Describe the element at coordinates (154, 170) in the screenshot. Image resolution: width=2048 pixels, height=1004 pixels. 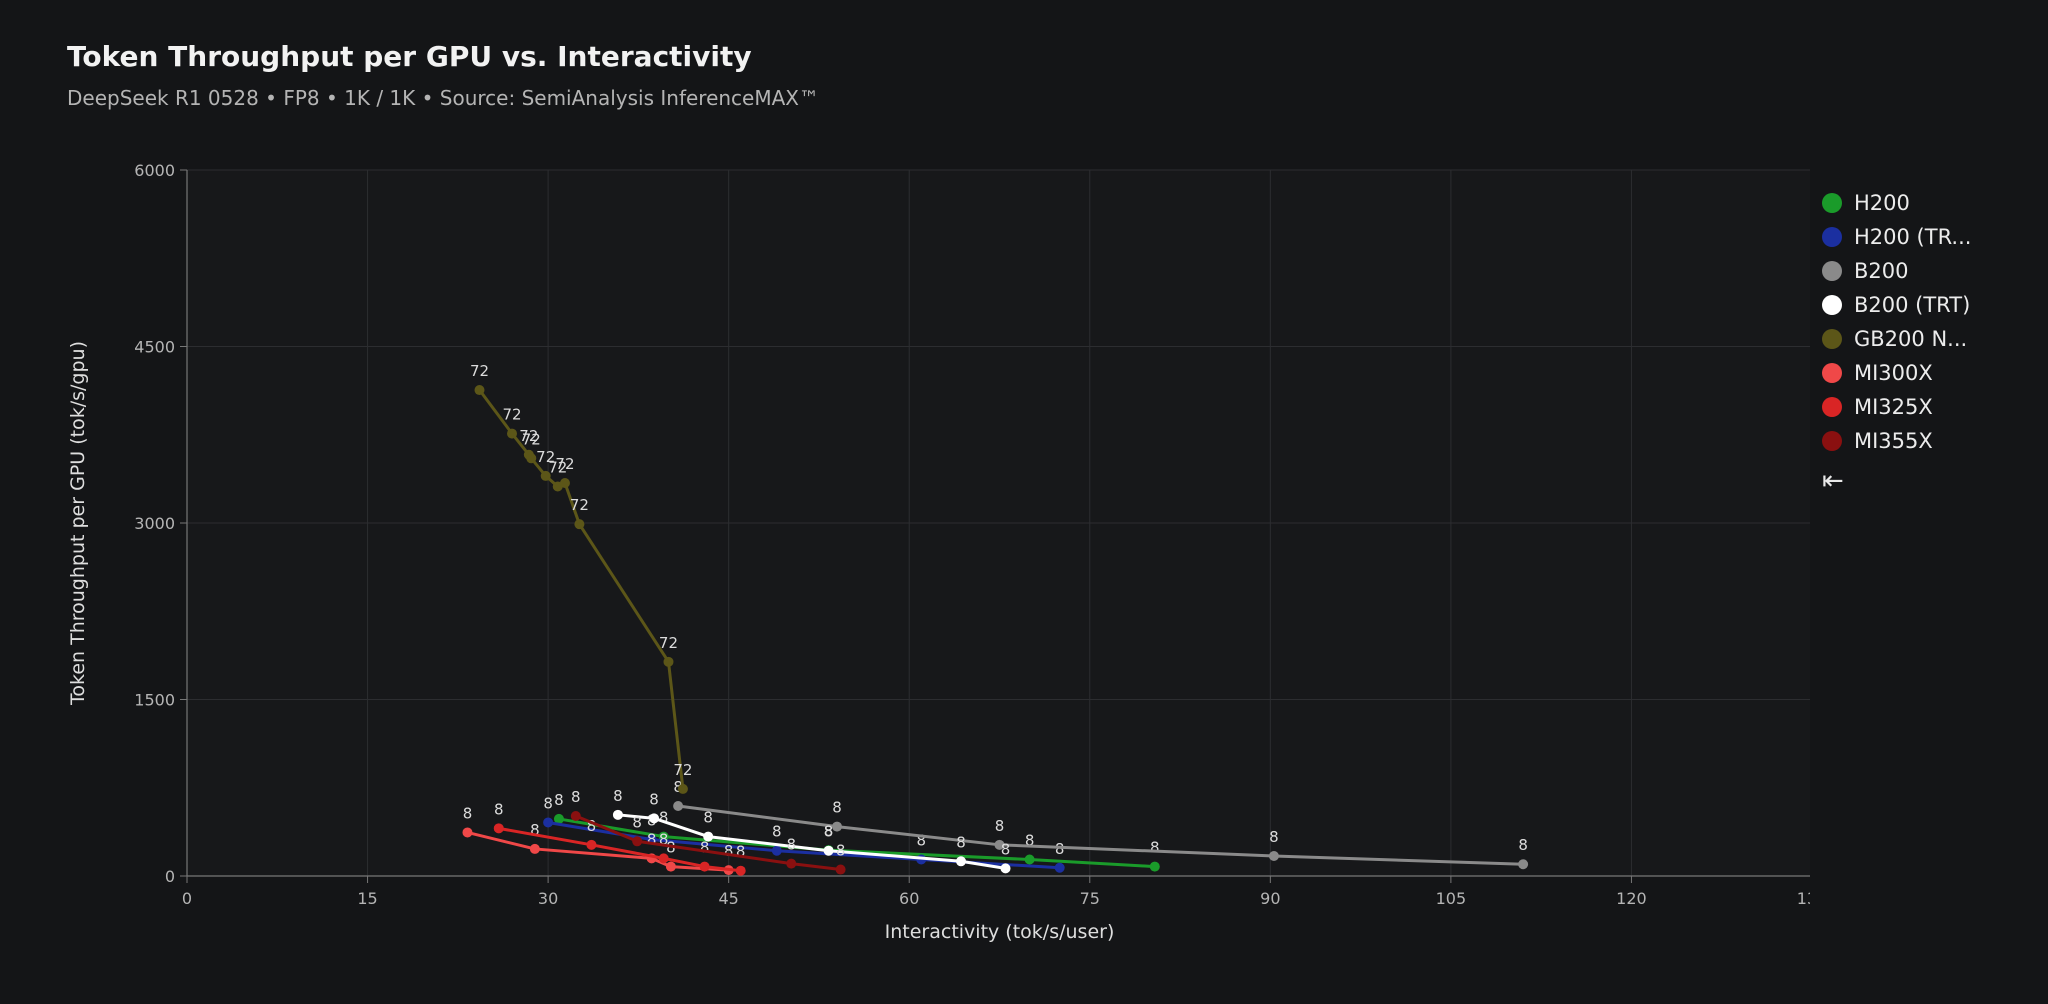
I see `y-tick-label: 6000` at that location.